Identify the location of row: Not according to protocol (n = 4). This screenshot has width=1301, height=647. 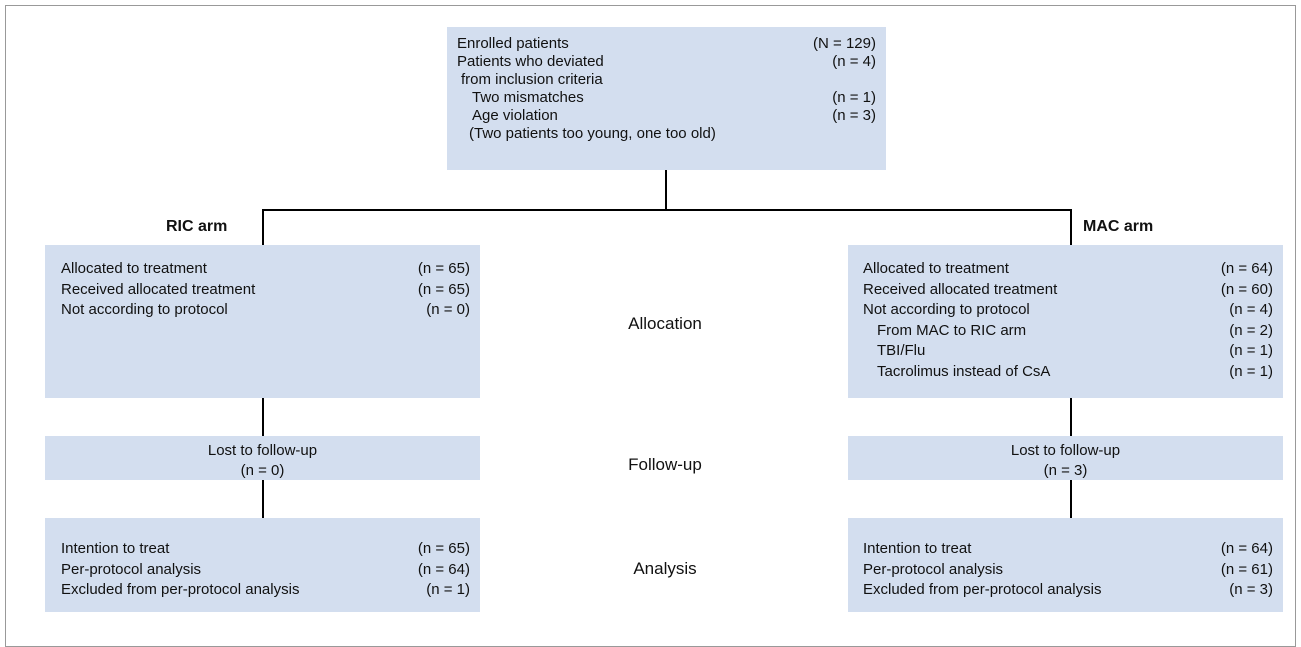
(1068, 310).